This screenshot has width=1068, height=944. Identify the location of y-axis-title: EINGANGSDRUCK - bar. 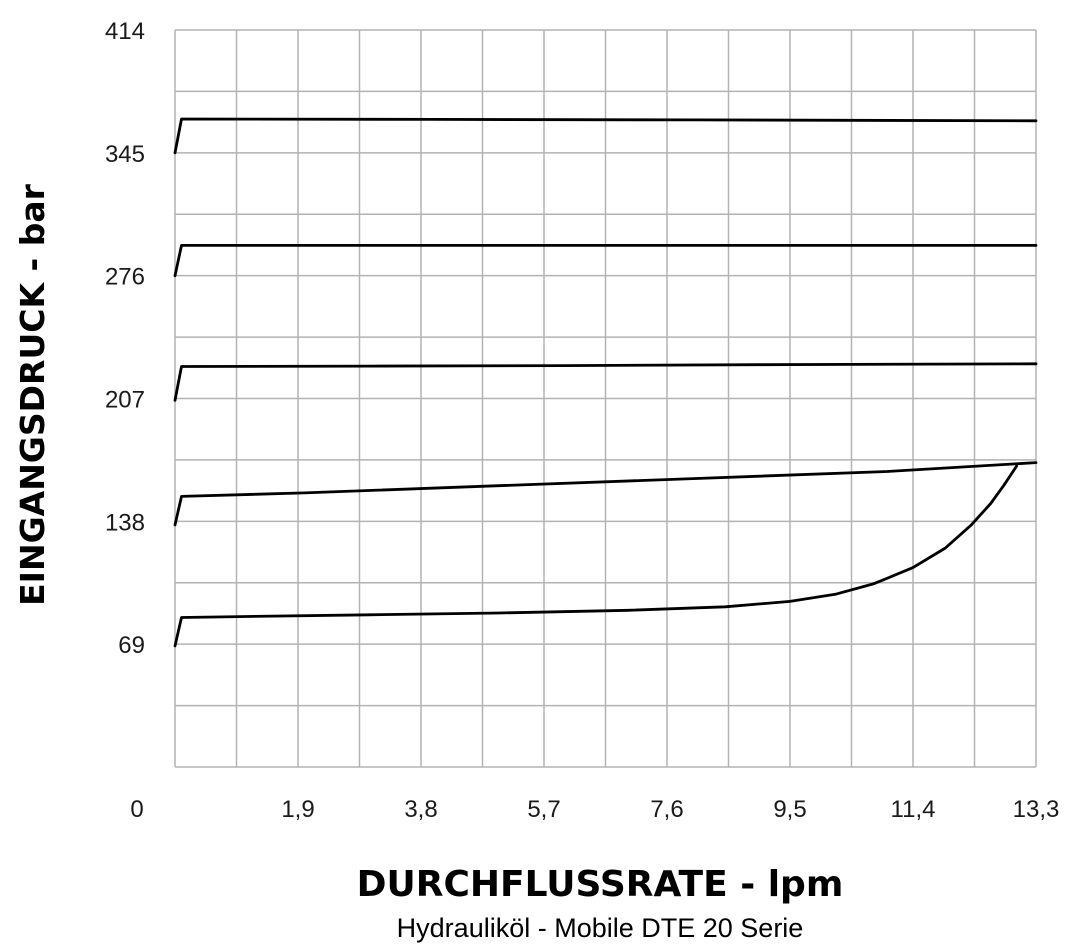
(32, 394).